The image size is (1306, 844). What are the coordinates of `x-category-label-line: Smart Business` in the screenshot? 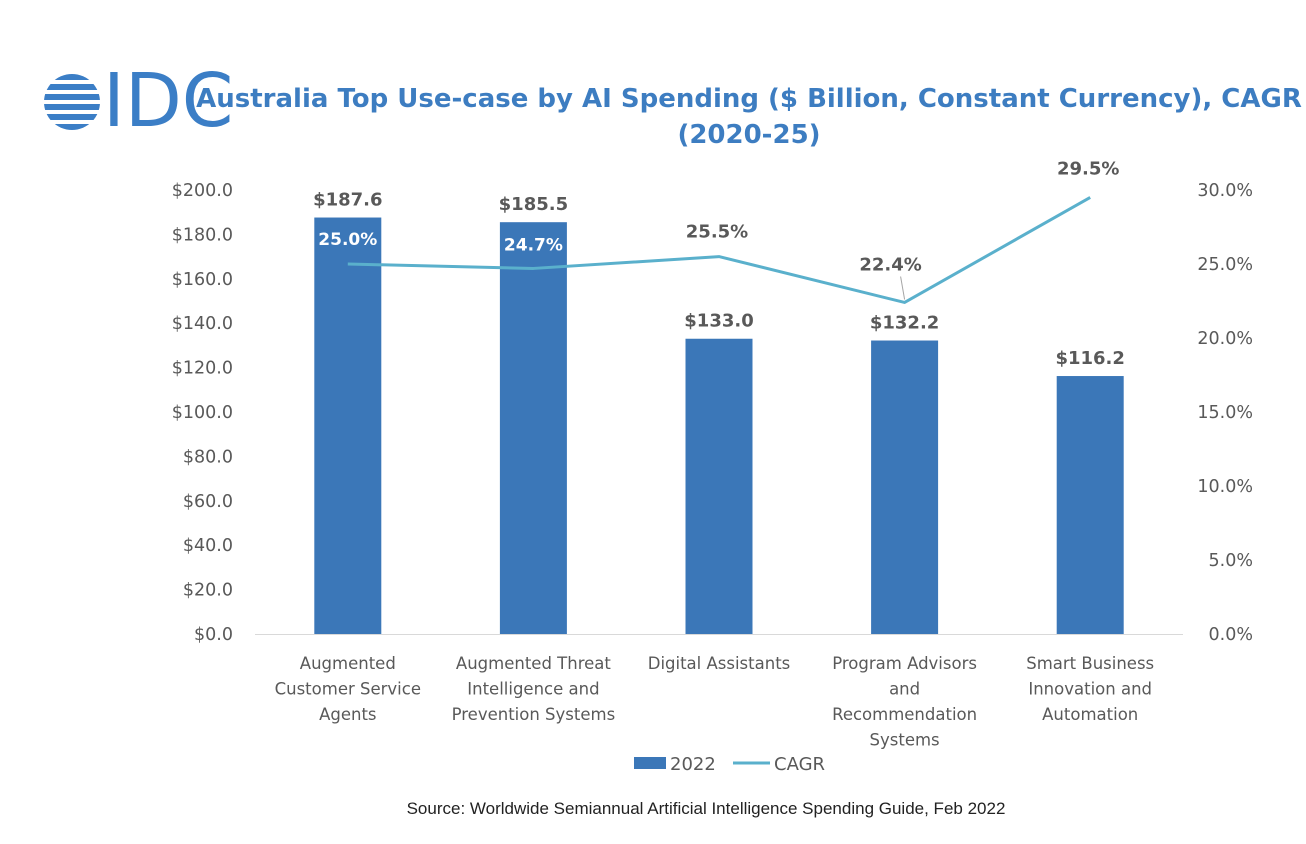 It's located at (1090, 663).